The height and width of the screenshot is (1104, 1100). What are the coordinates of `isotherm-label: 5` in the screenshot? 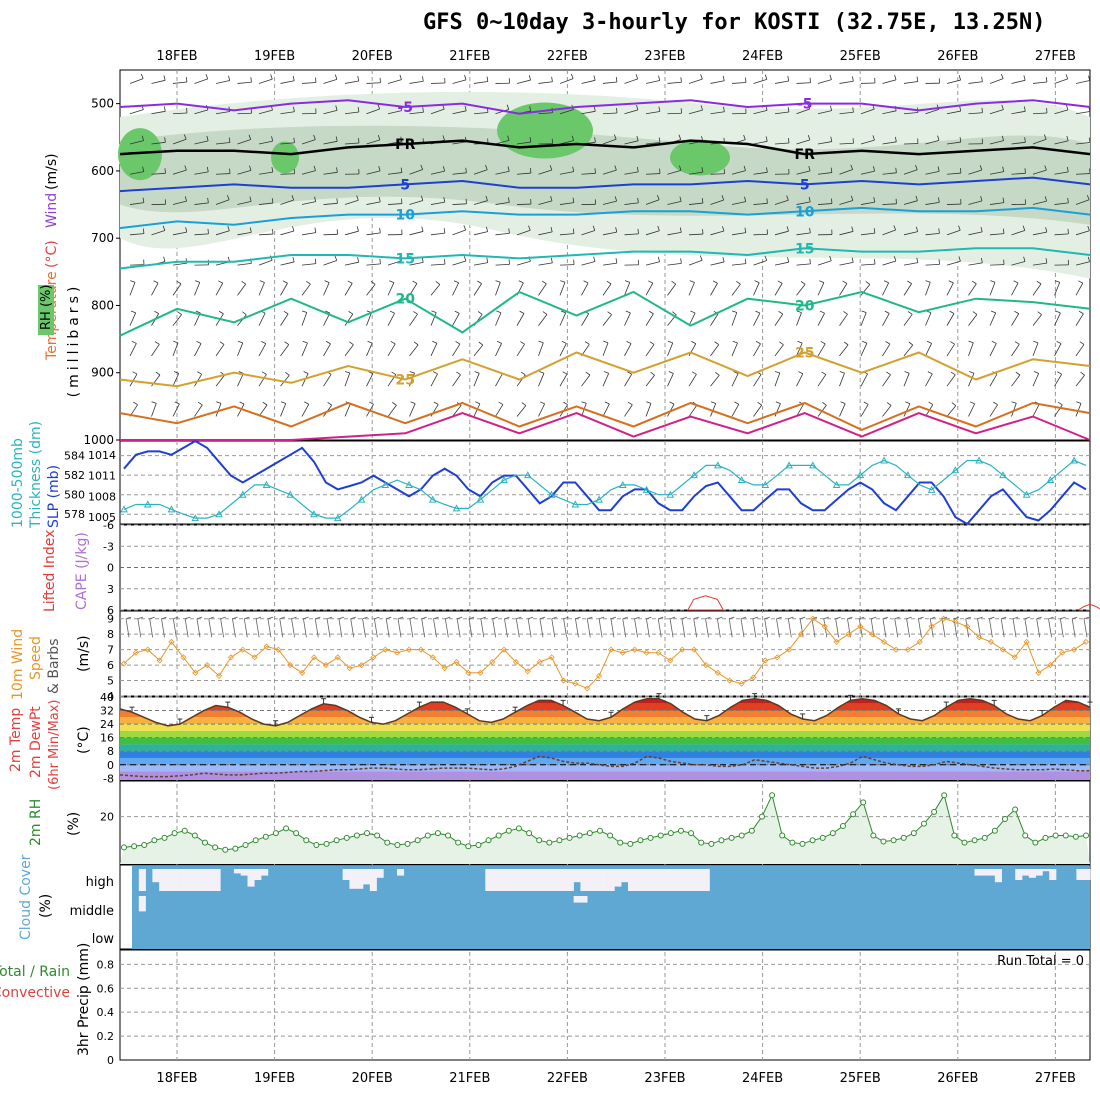 It's located at (805, 185).